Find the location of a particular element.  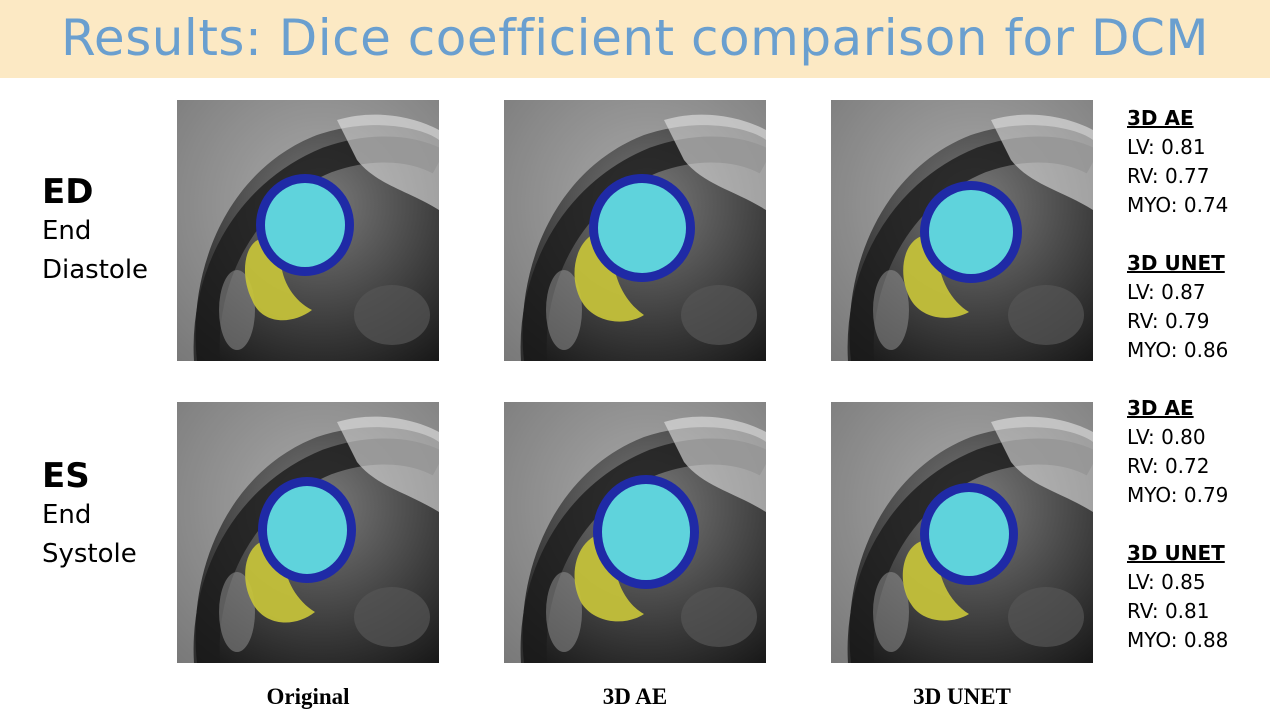

row-label-ed: ED End Diastole is located at coordinates (95, 231).